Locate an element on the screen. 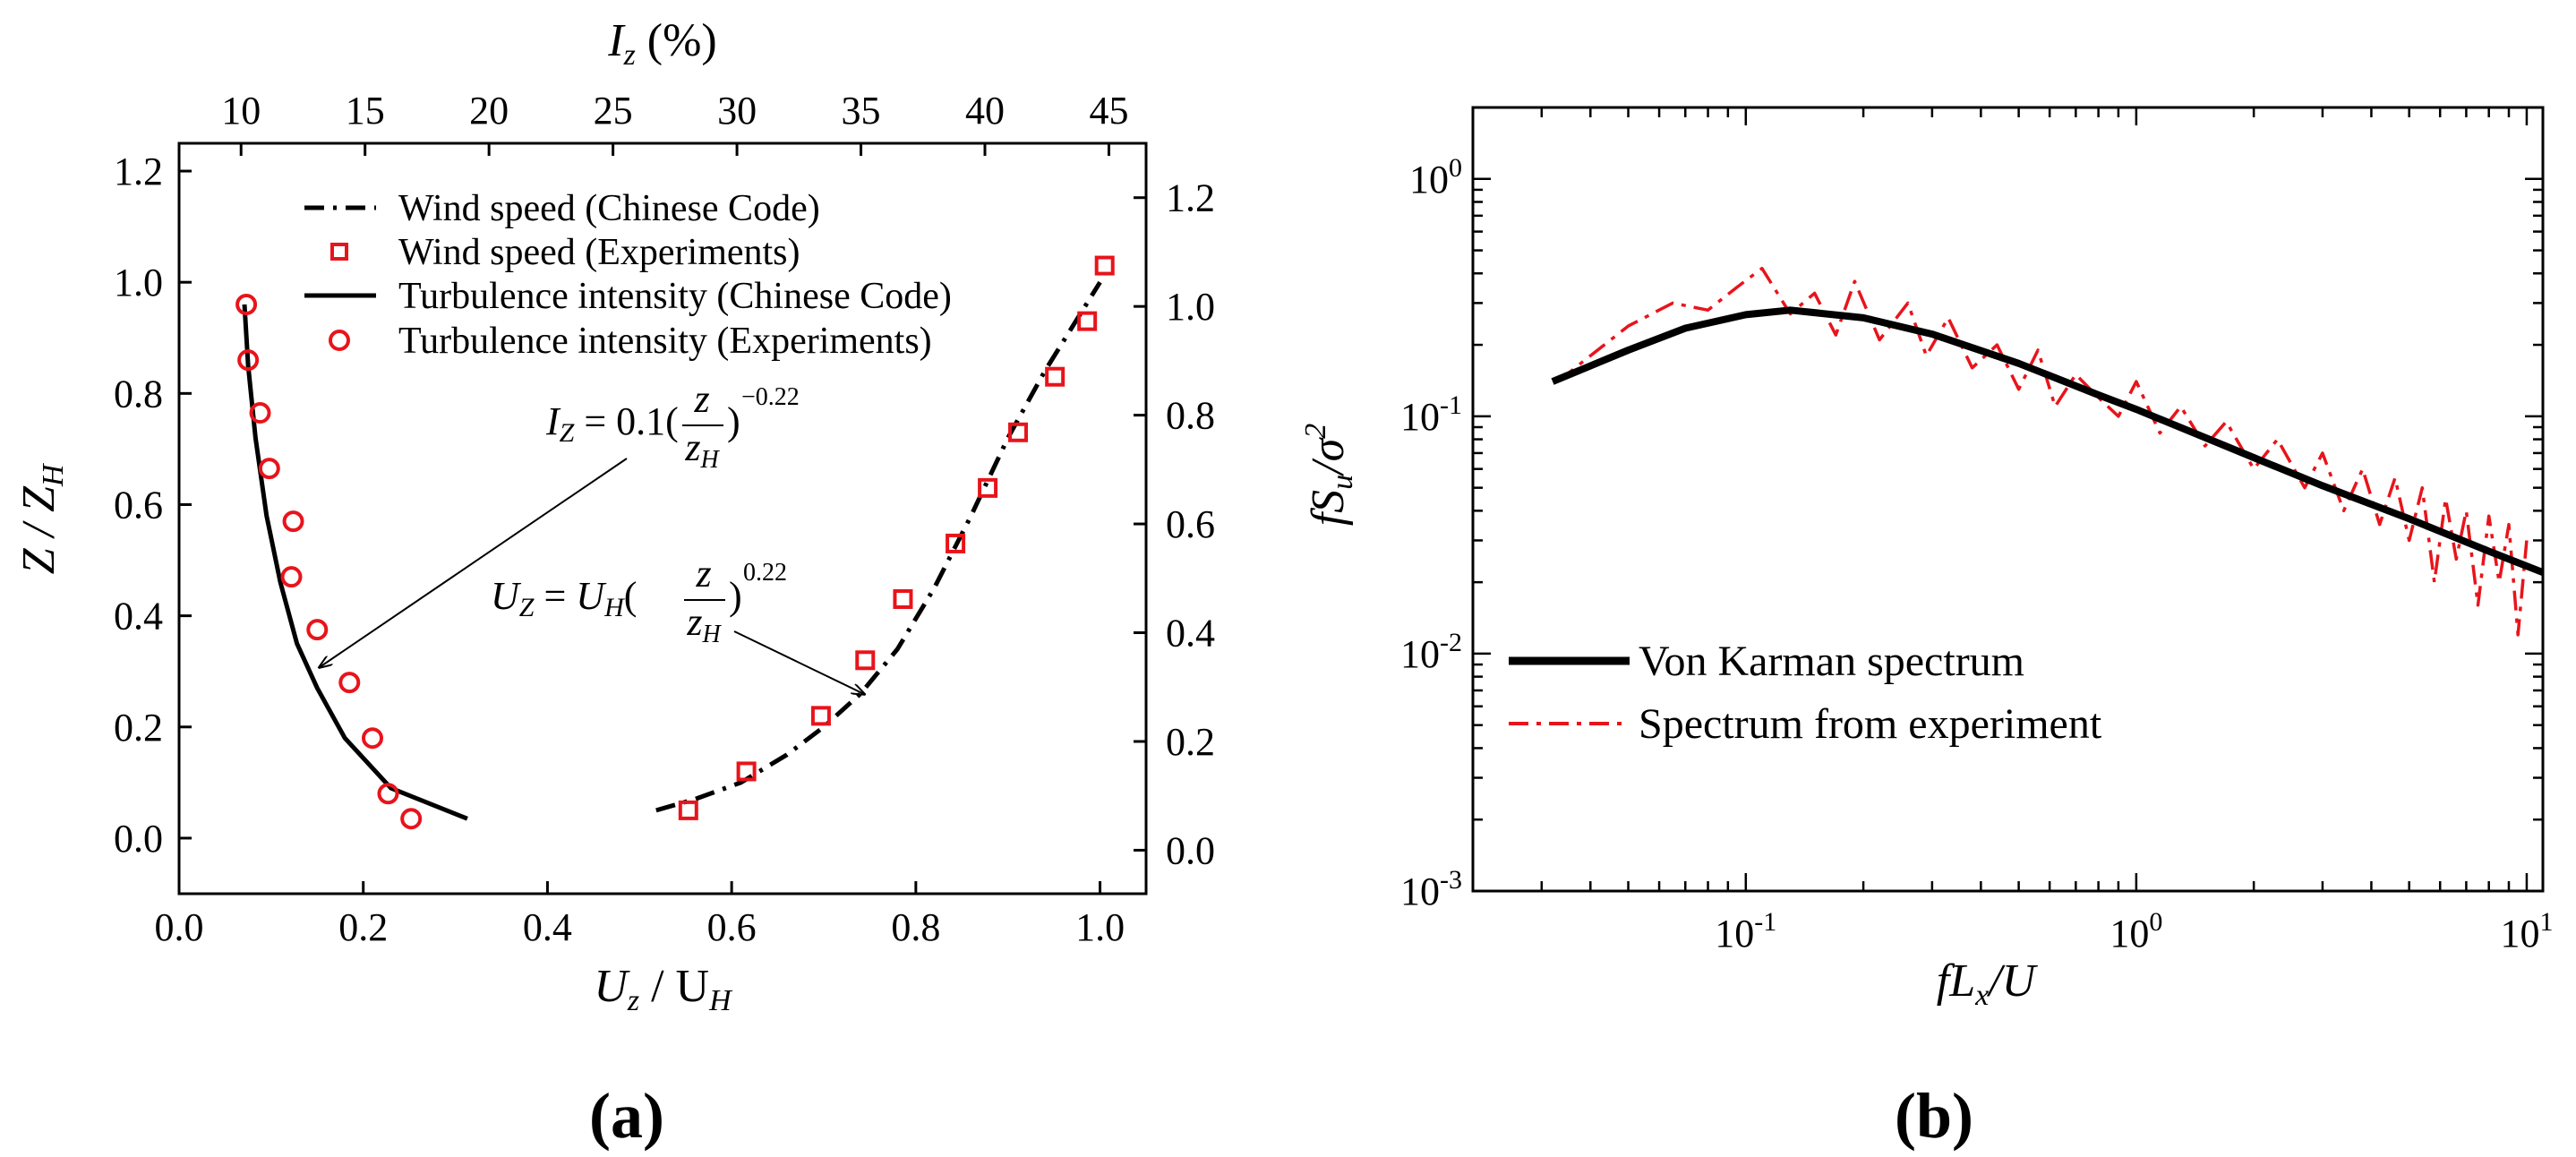 The width and height of the screenshot is (2576, 1157). panel-b-series is located at coordinates (2048, 452).